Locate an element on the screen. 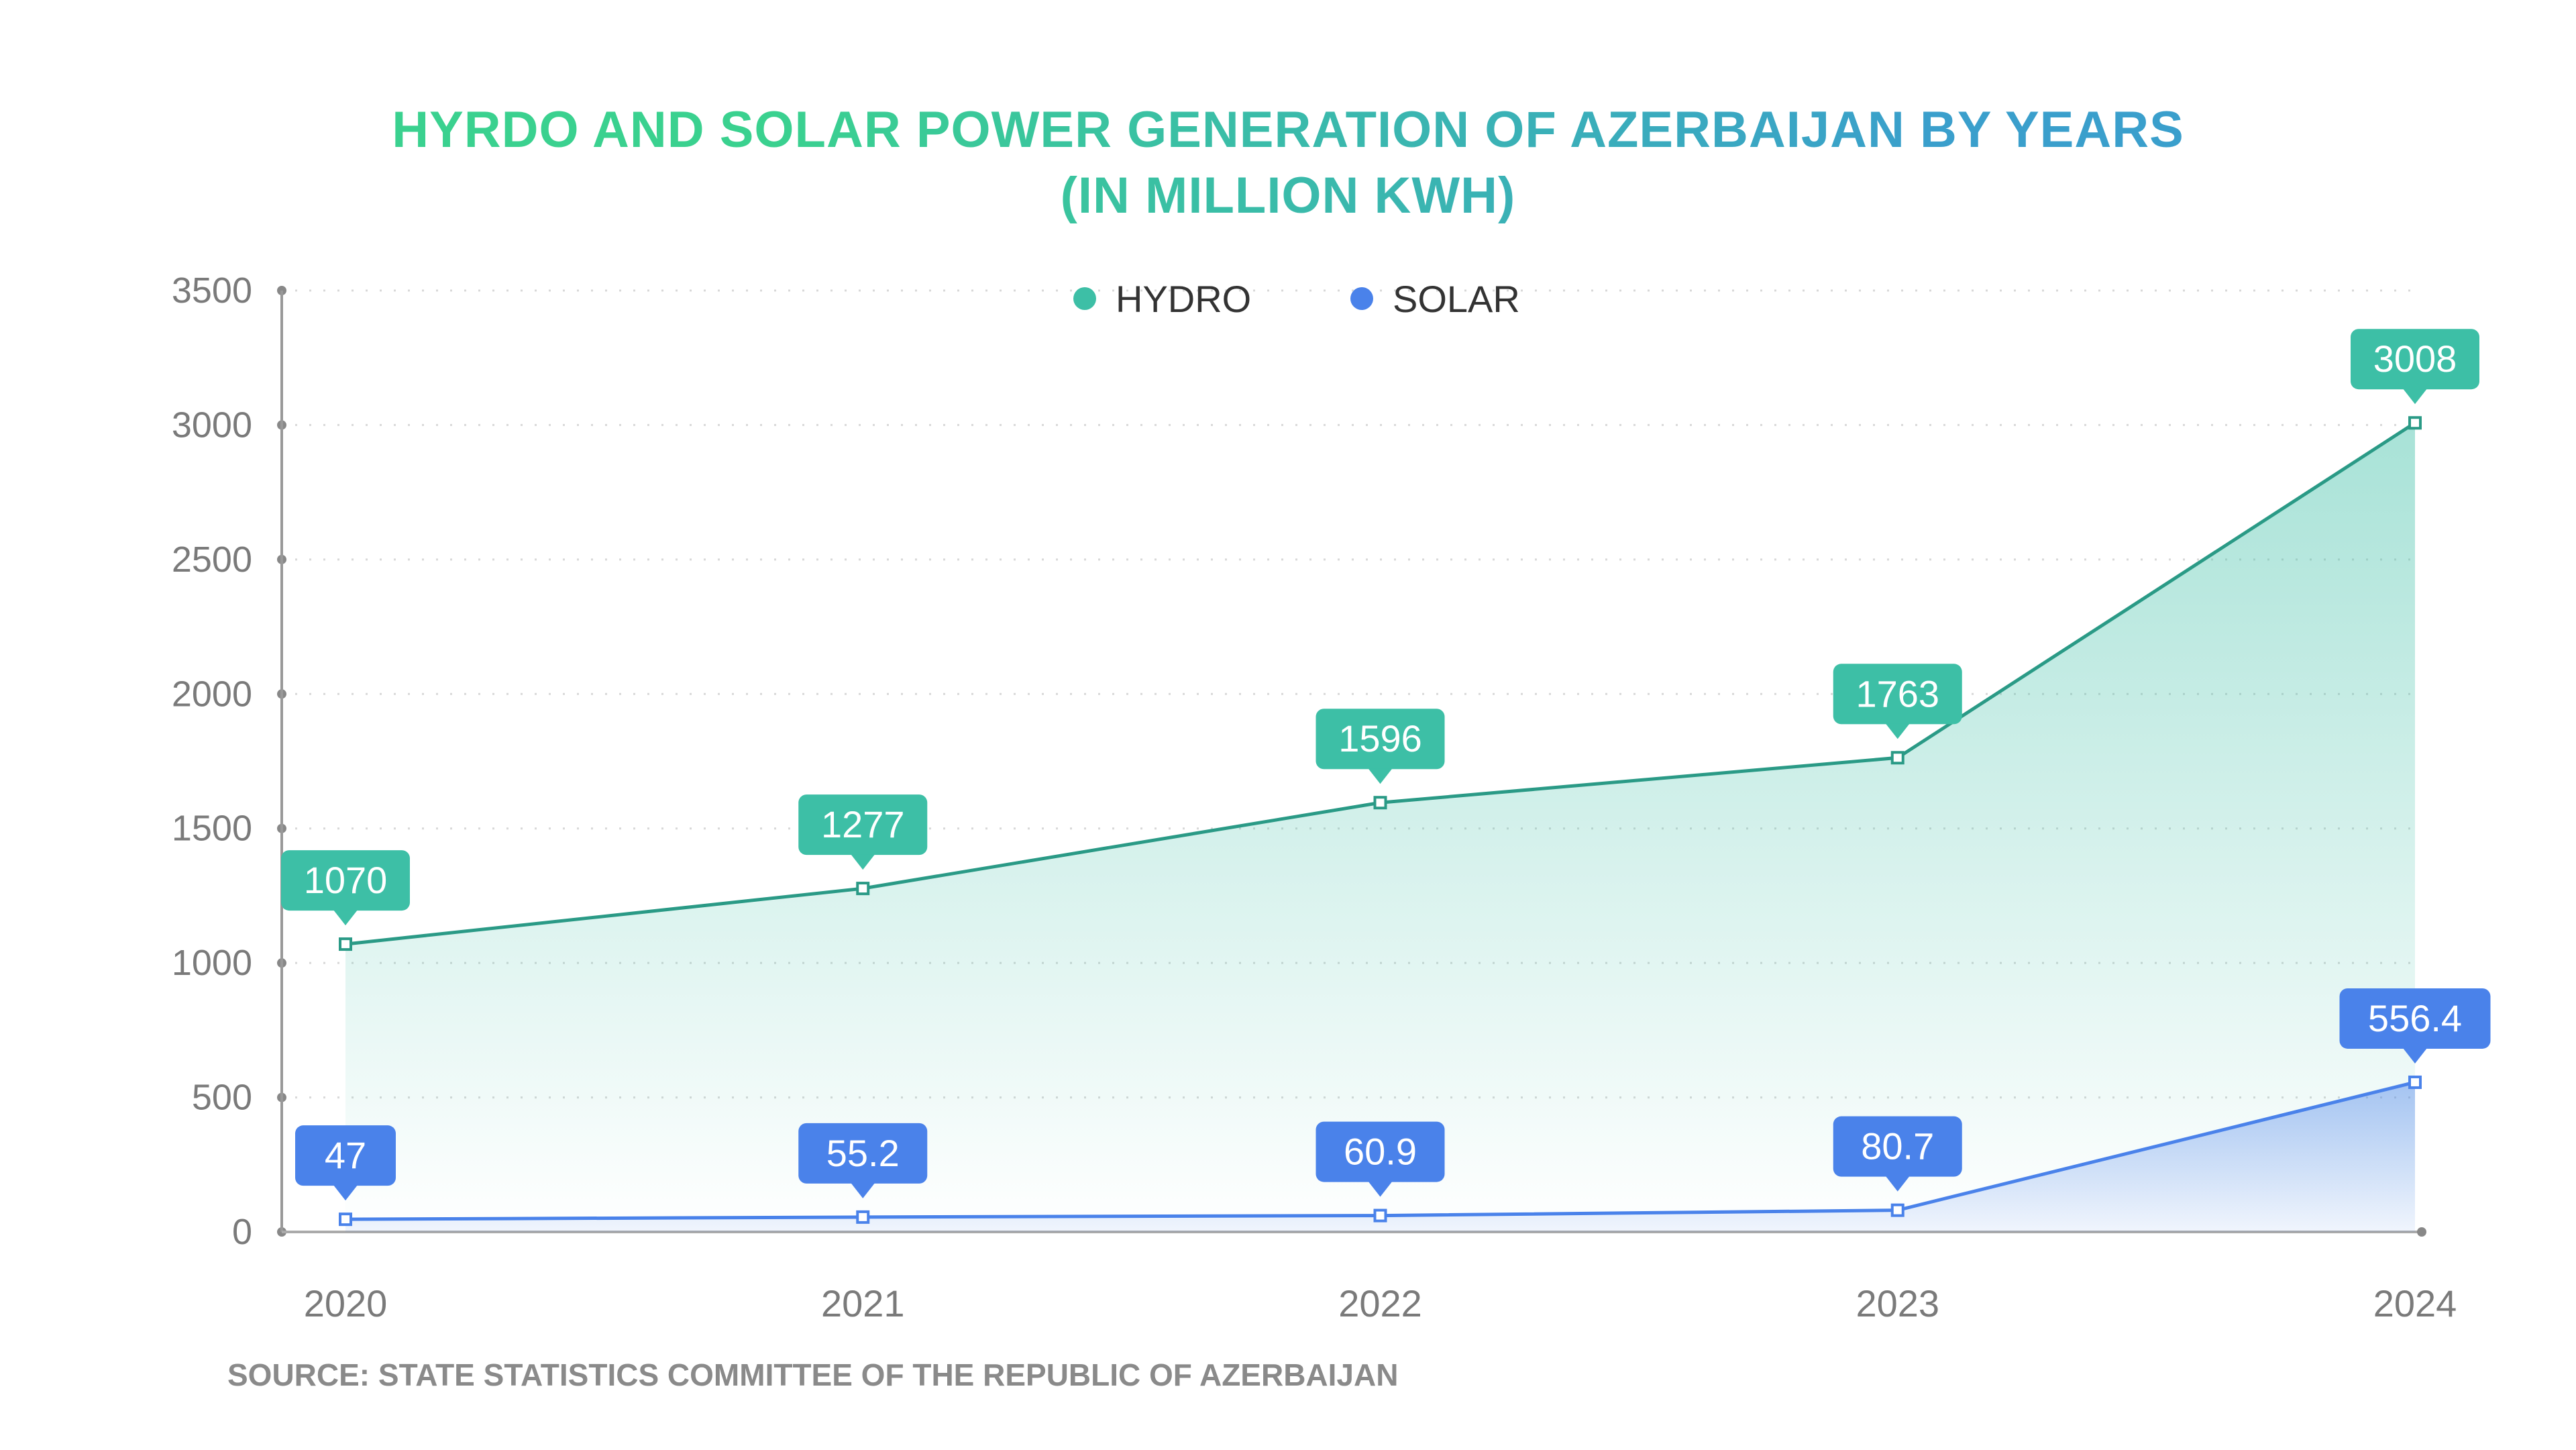 The height and width of the screenshot is (1450, 2576). data-label: 55.2 is located at coordinates (863, 1160).